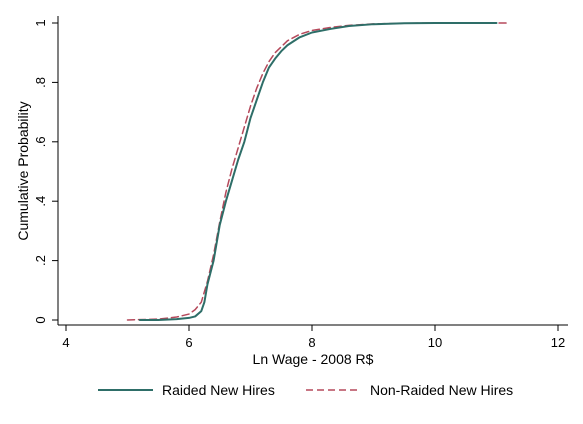 The width and height of the screenshot is (583, 424). Describe the element at coordinates (311, 342) in the screenshot. I see `x-tick-label: 8` at that location.